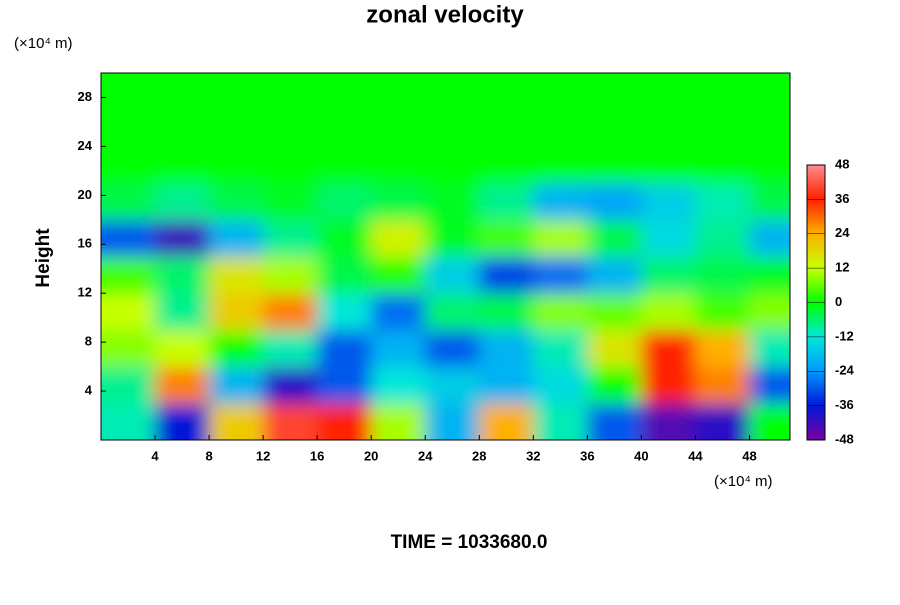  I want to click on x-tick-label: 12, so click(263, 455).